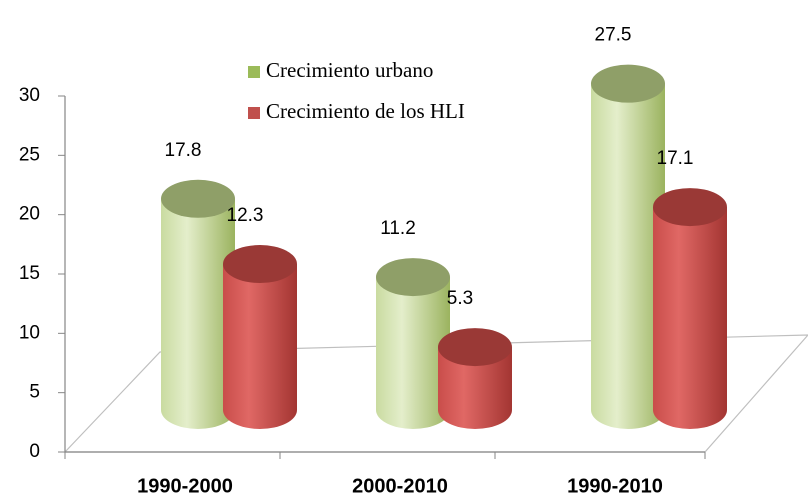 This screenshot has width=808, height=500. I want to click on legend-label: Crecimiento de los HLI, so click(365, 111).